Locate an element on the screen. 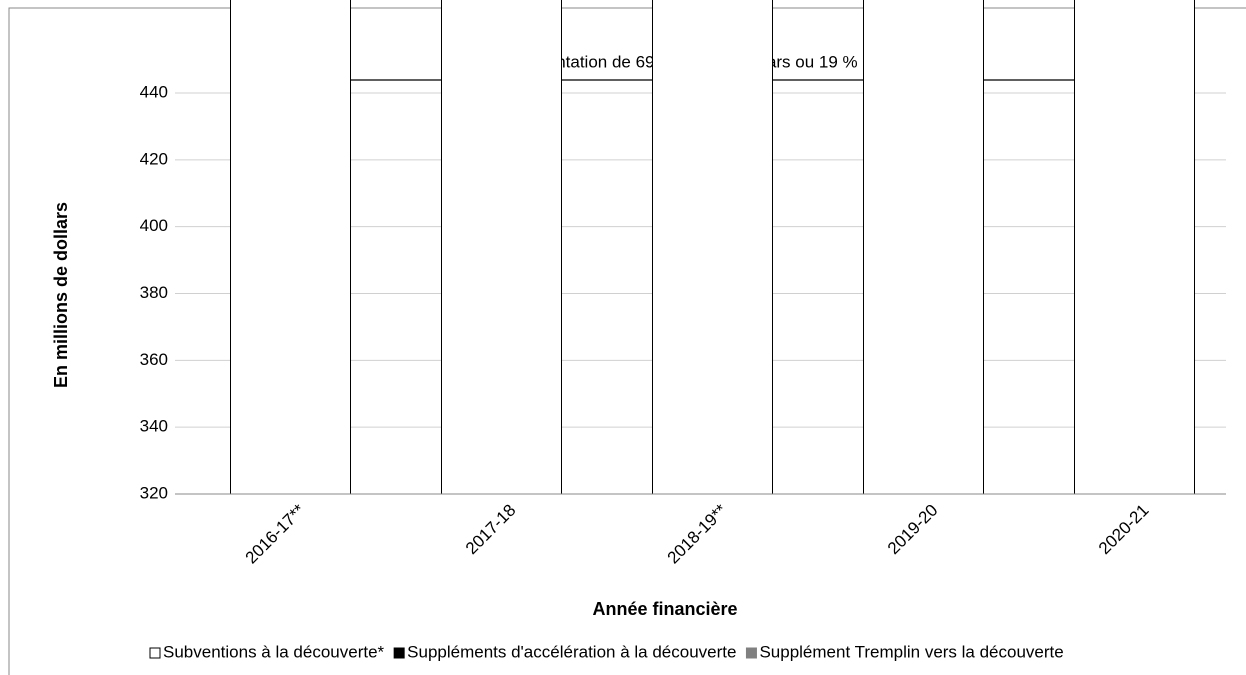 Image resolution: width=1246 pixels, height=675 pixels. x-tick-label: 2020-21 is located at coordinates (1124, 530).